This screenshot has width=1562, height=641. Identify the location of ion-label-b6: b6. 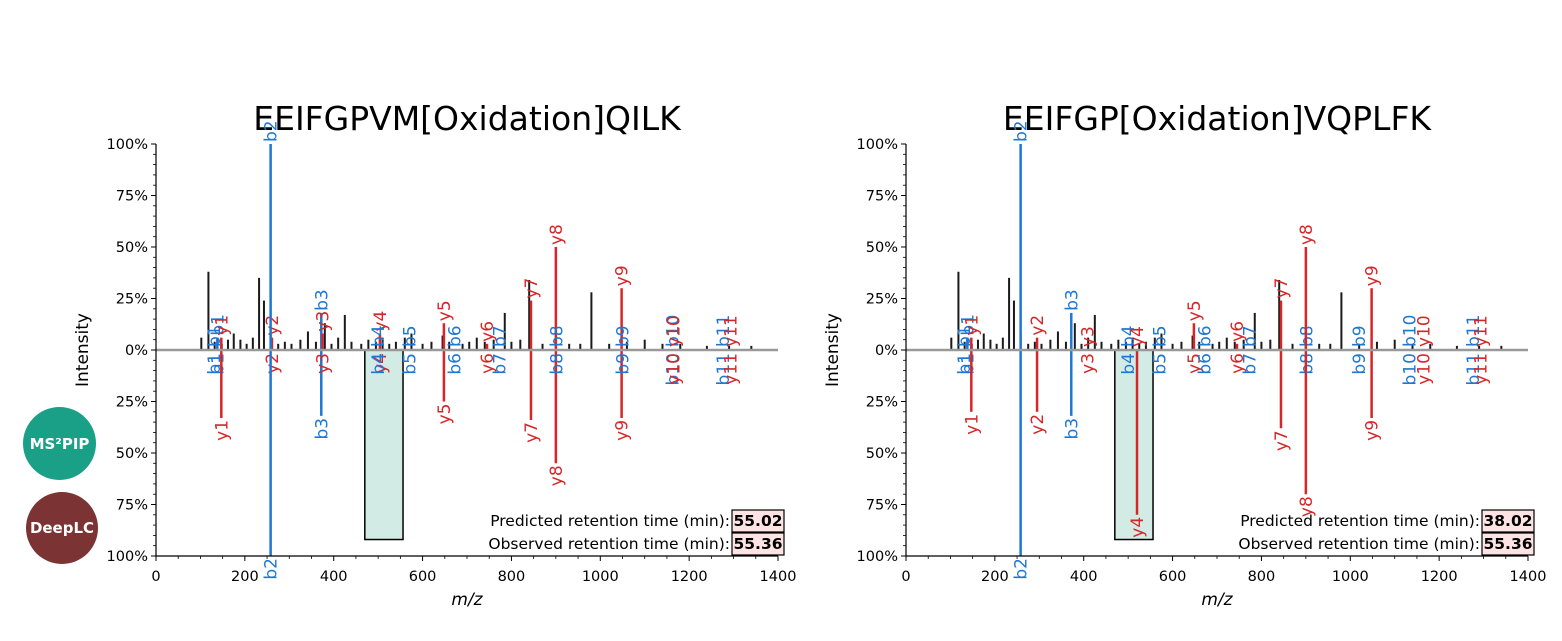
(456, 336).